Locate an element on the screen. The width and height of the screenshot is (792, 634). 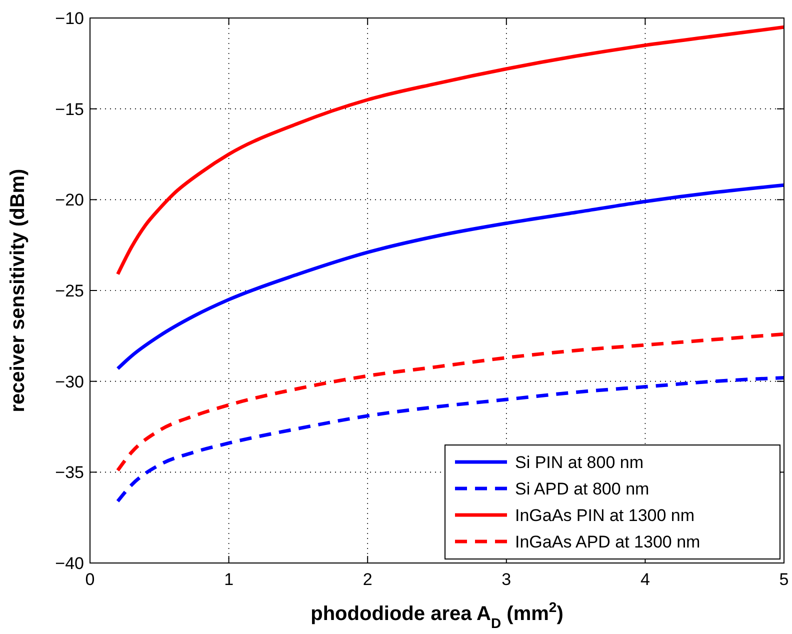
y-axis-title: receiver sensitivity (dBm) is located at coordinates (18, 290).